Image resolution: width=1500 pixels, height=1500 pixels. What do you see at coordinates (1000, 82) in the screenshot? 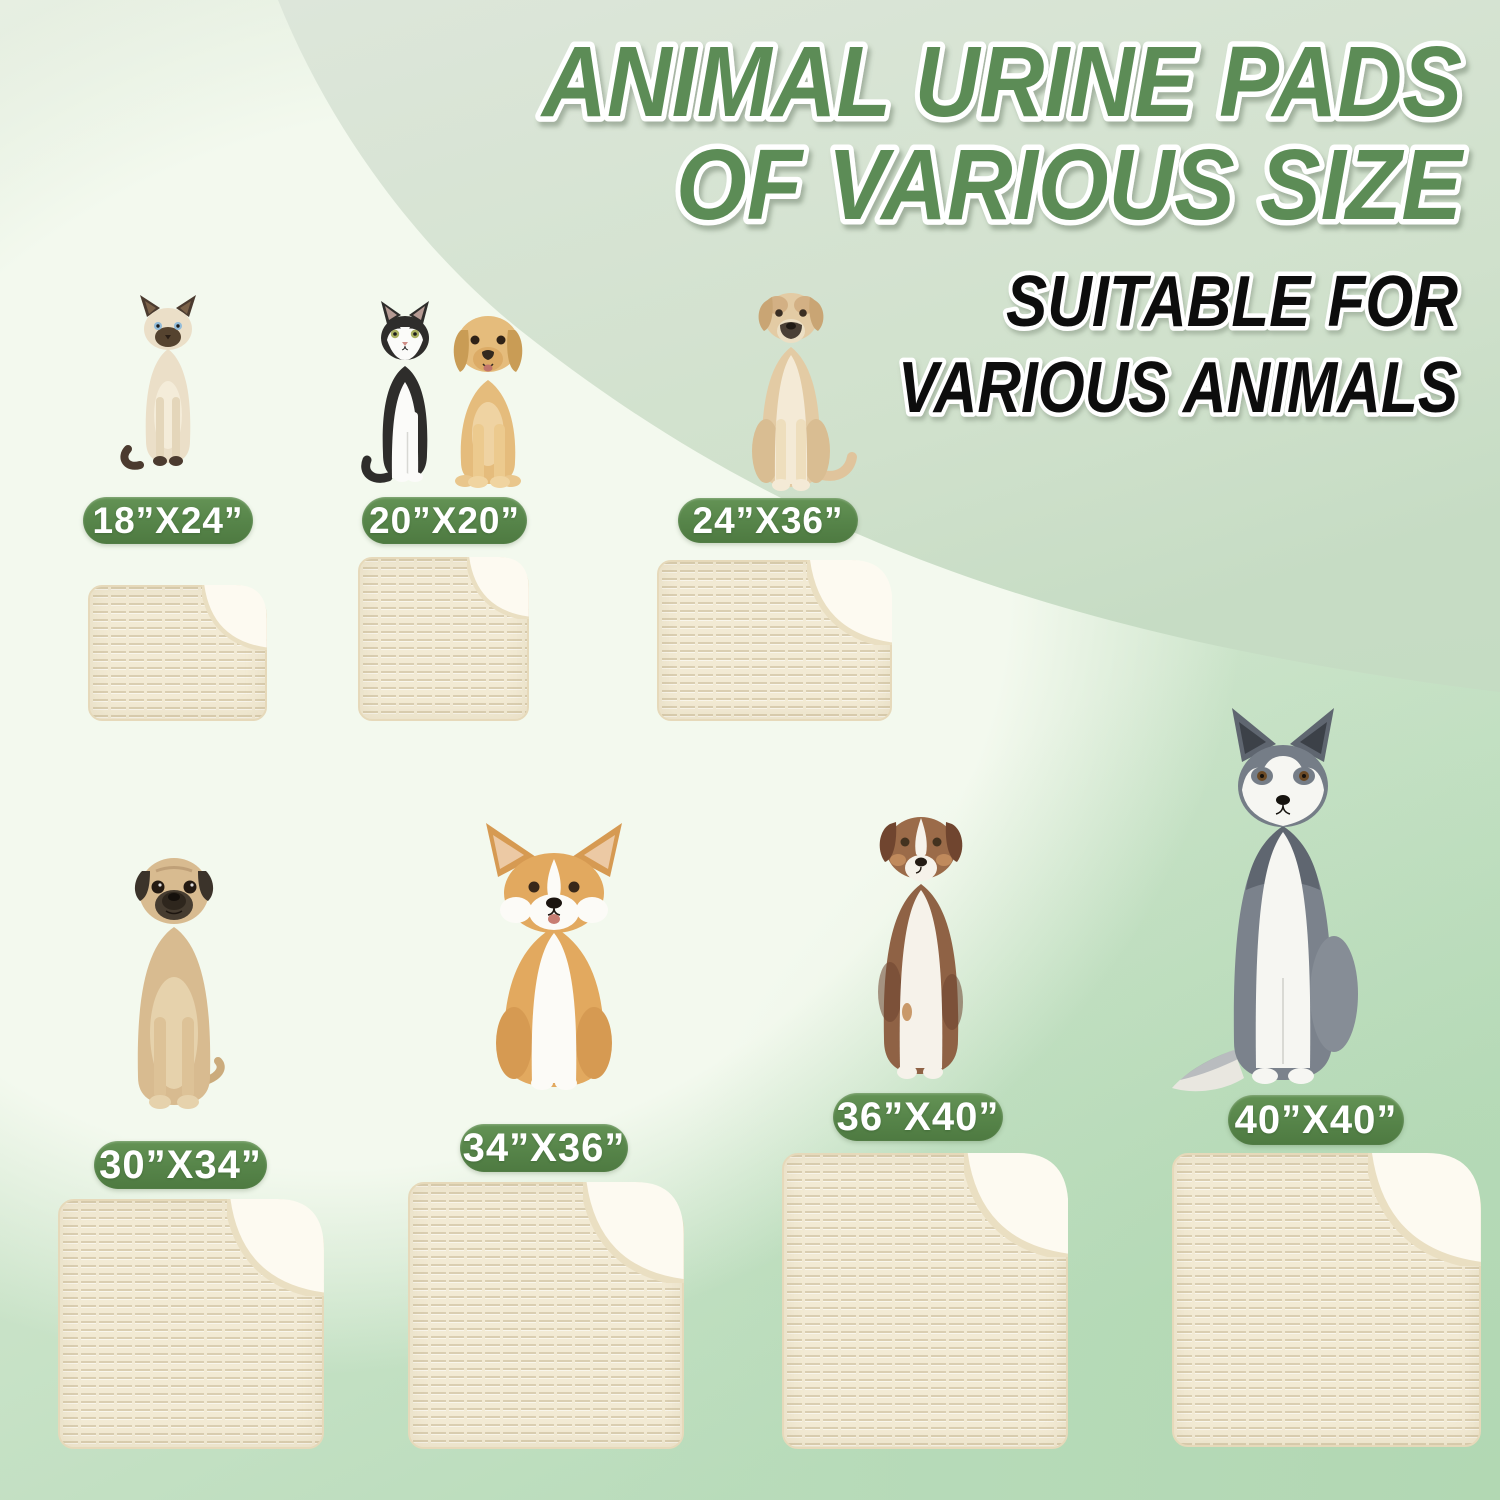
I see `title-line-1: ANIMAL URINE PADS` at bounding box center [1000, 82].